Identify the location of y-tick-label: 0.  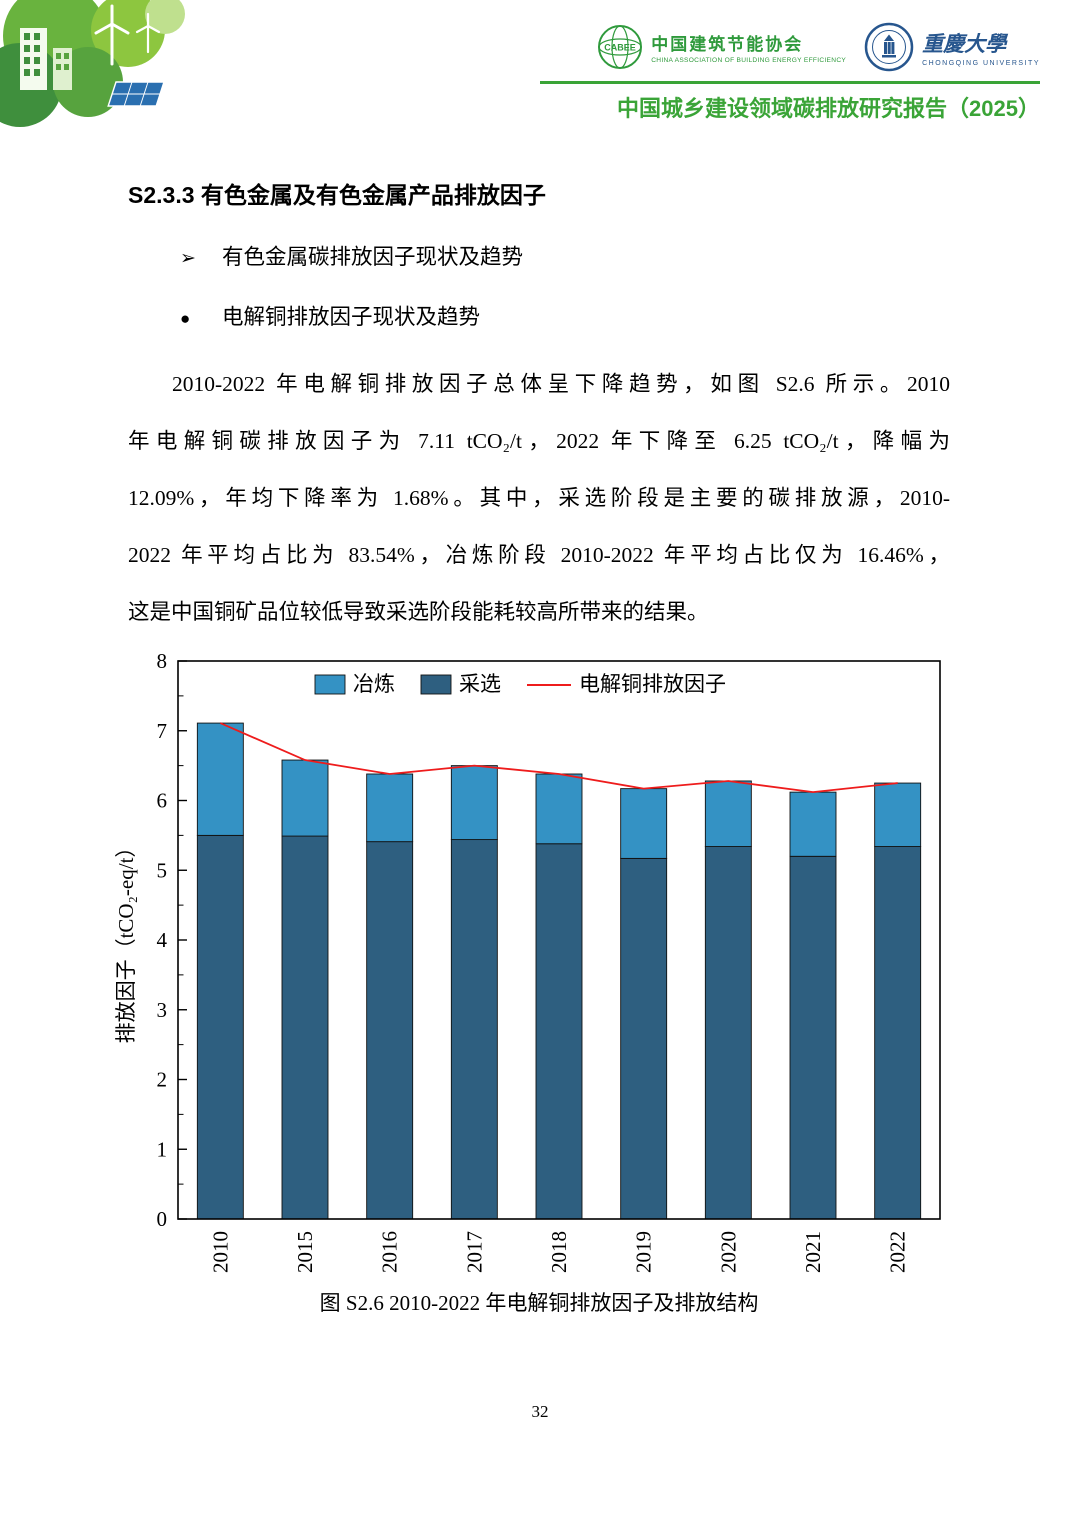
(162, 1219).